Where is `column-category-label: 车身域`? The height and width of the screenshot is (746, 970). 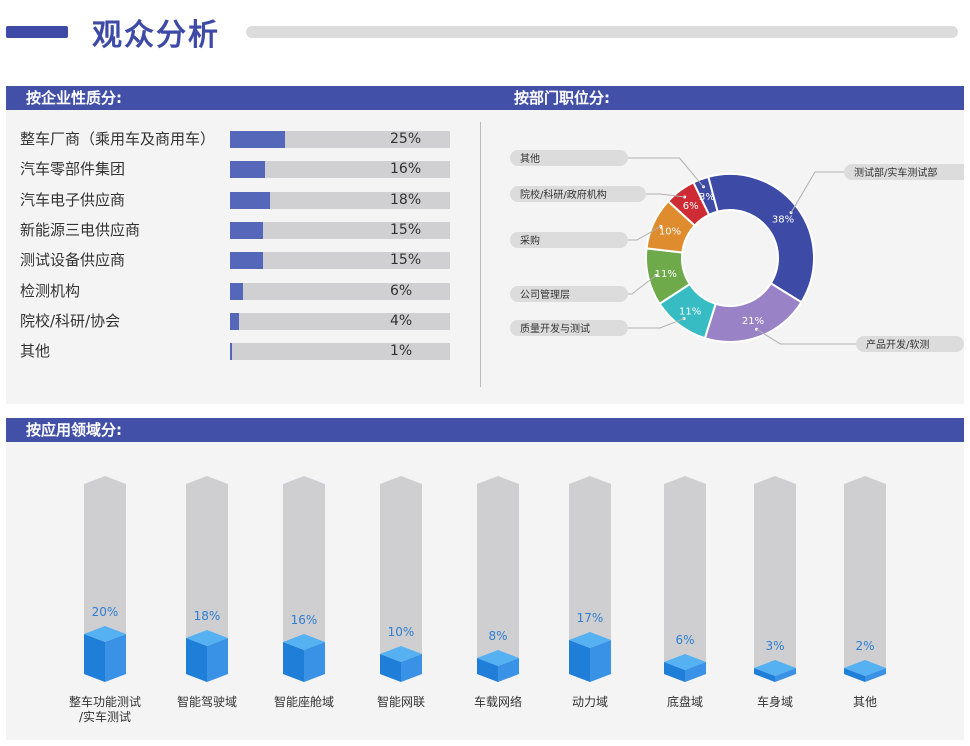 column-category-label: 车身域 is located at coordinates (775, 701).